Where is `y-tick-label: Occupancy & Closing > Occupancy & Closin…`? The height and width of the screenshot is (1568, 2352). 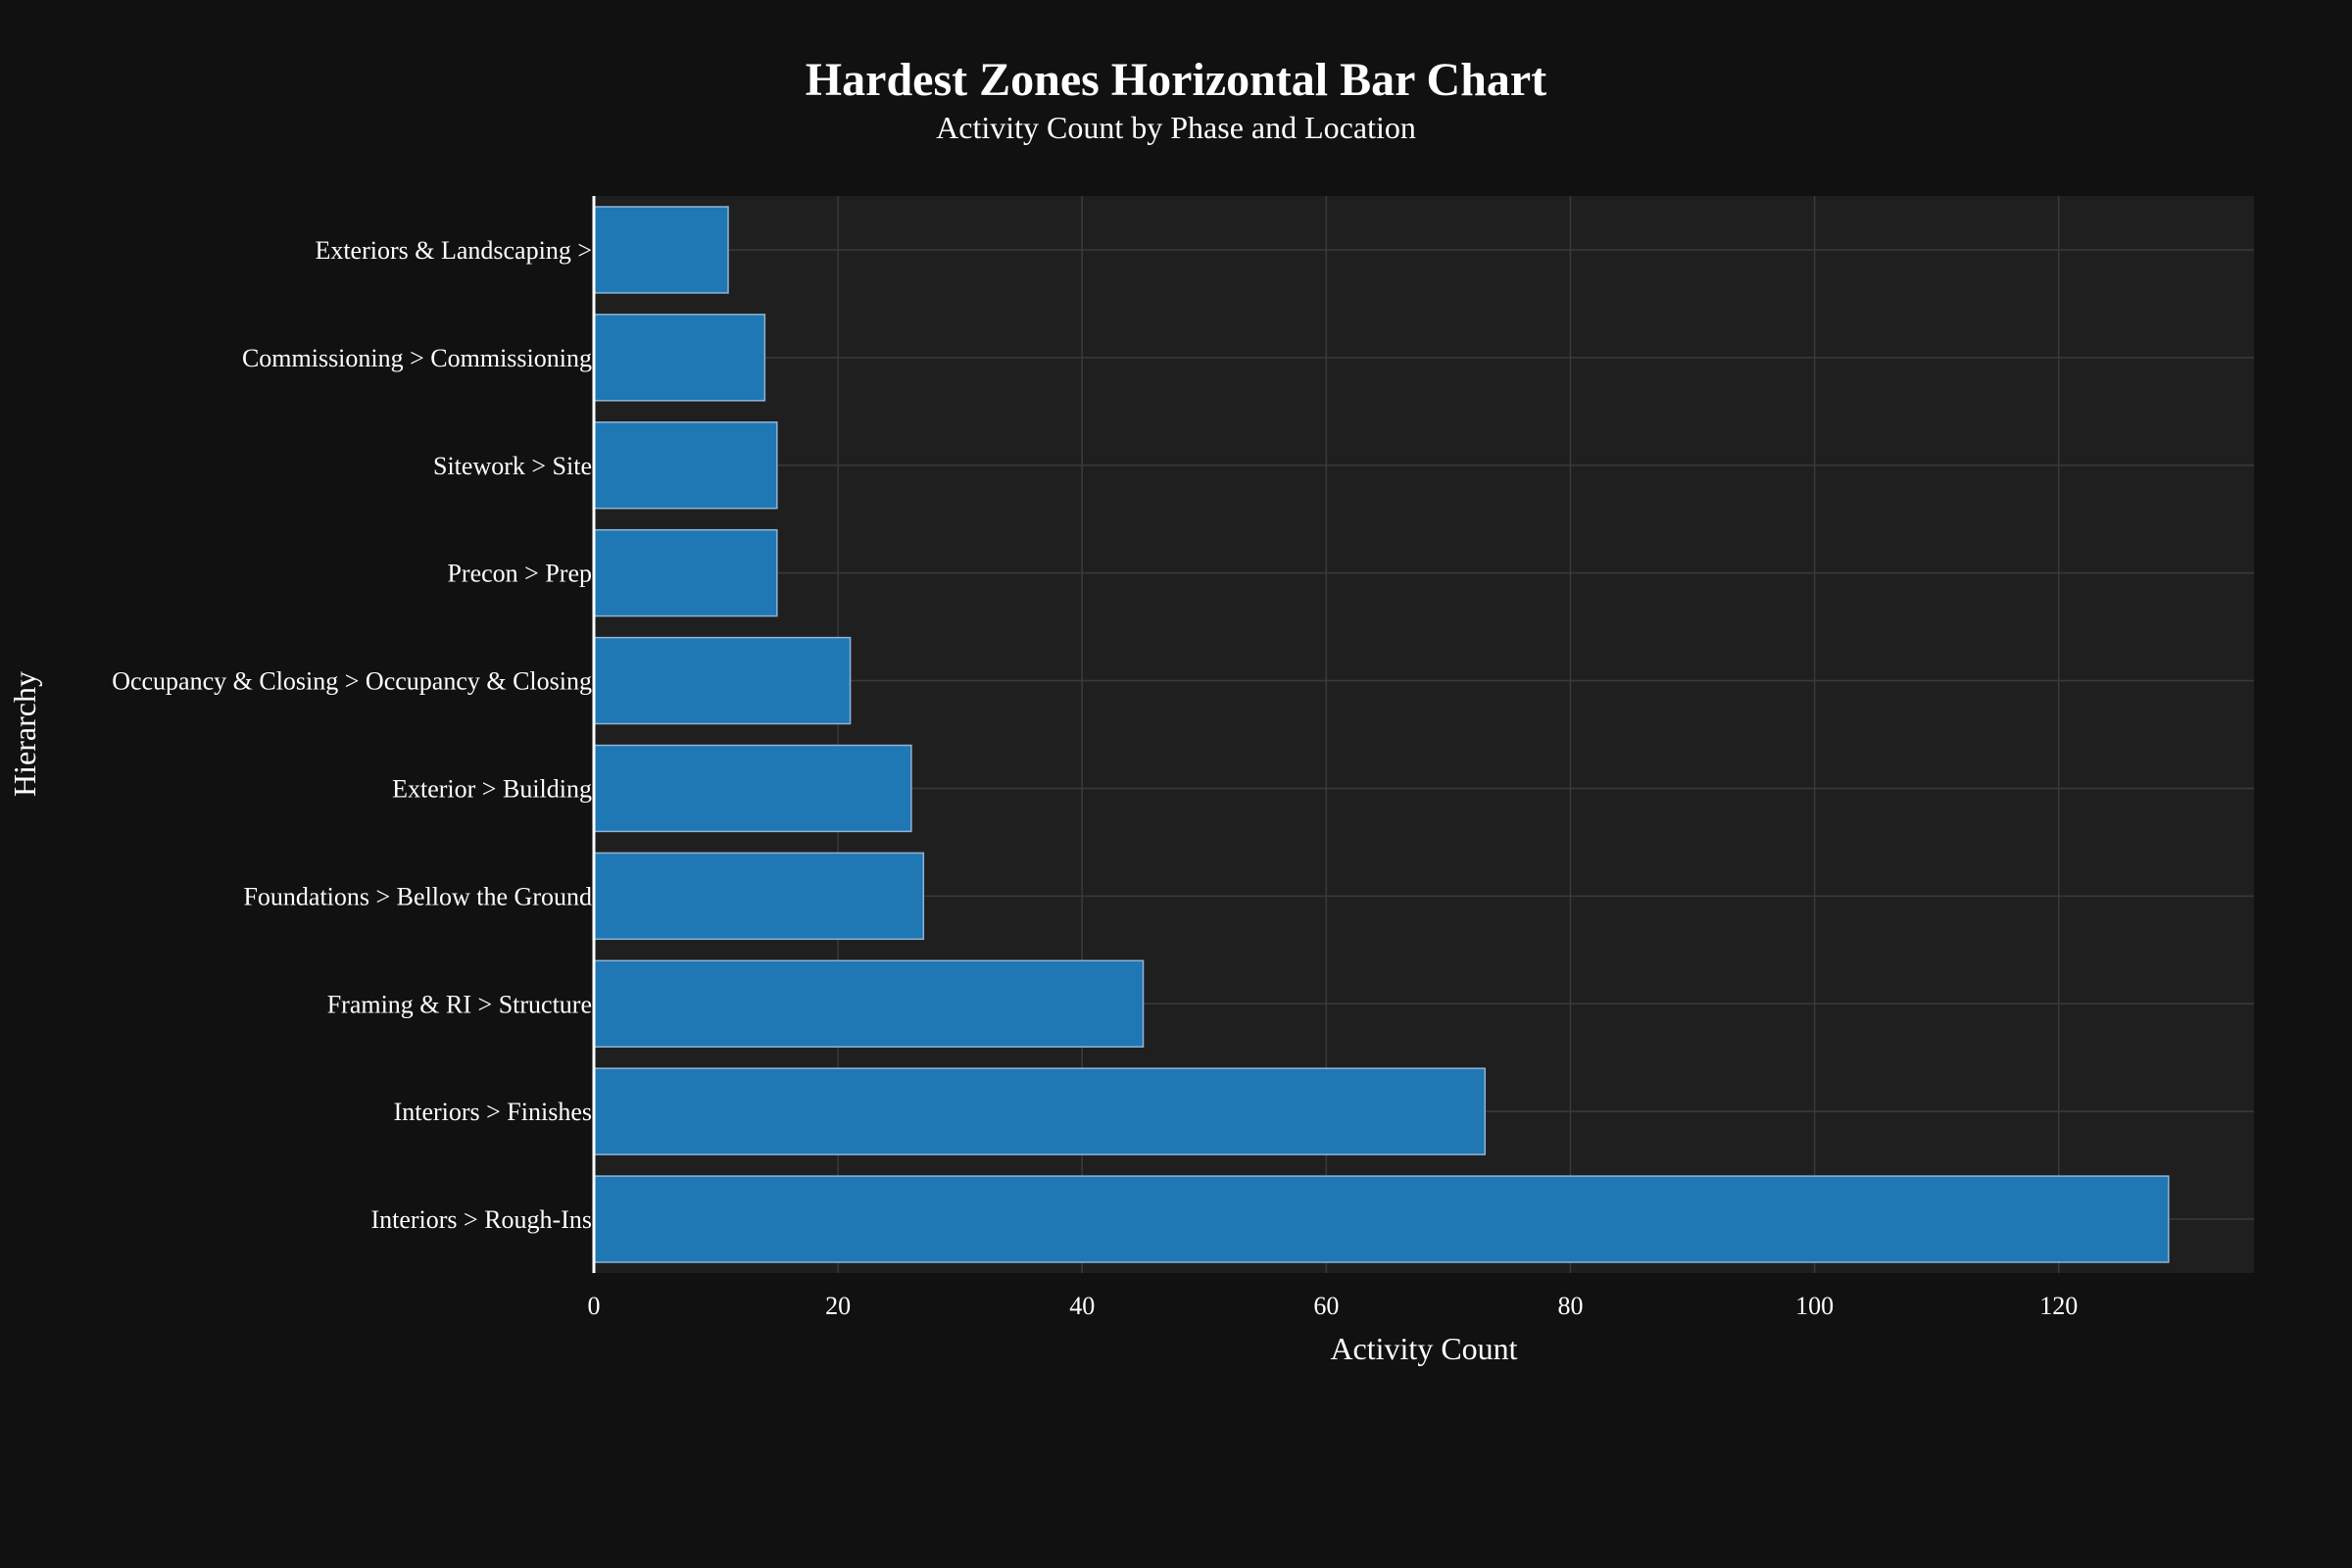
y-tick-label: Occupancy & Closing > Occupancy & Closin… is located at coordinates (352, 681).